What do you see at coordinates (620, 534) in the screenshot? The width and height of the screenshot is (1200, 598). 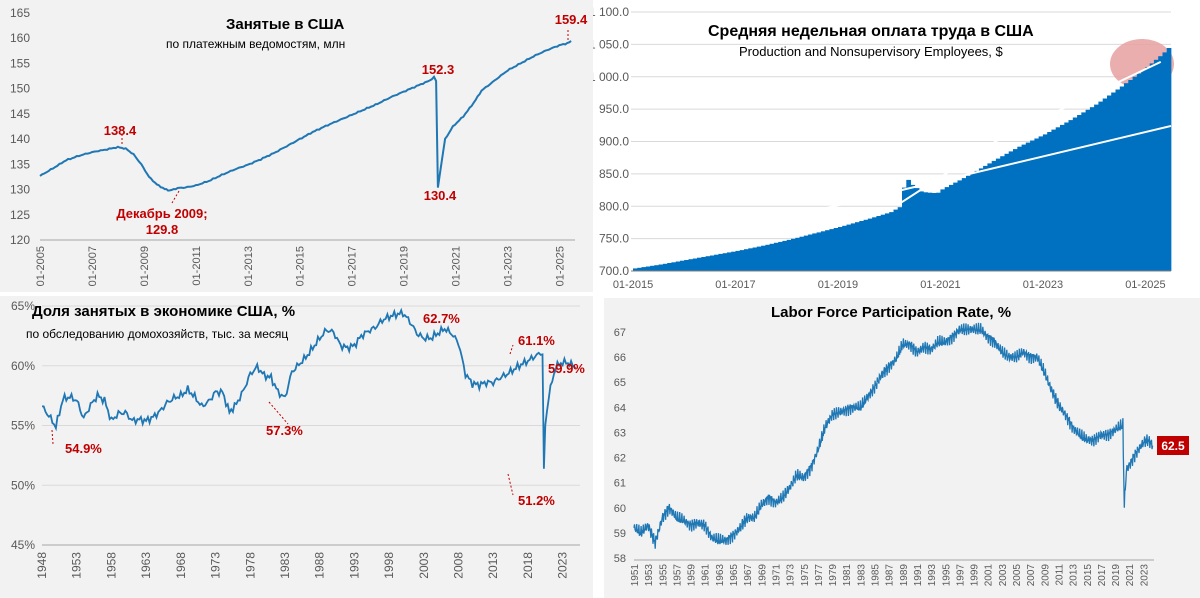 I see `y-tick-label: 59` at bounding box center [620, 534].